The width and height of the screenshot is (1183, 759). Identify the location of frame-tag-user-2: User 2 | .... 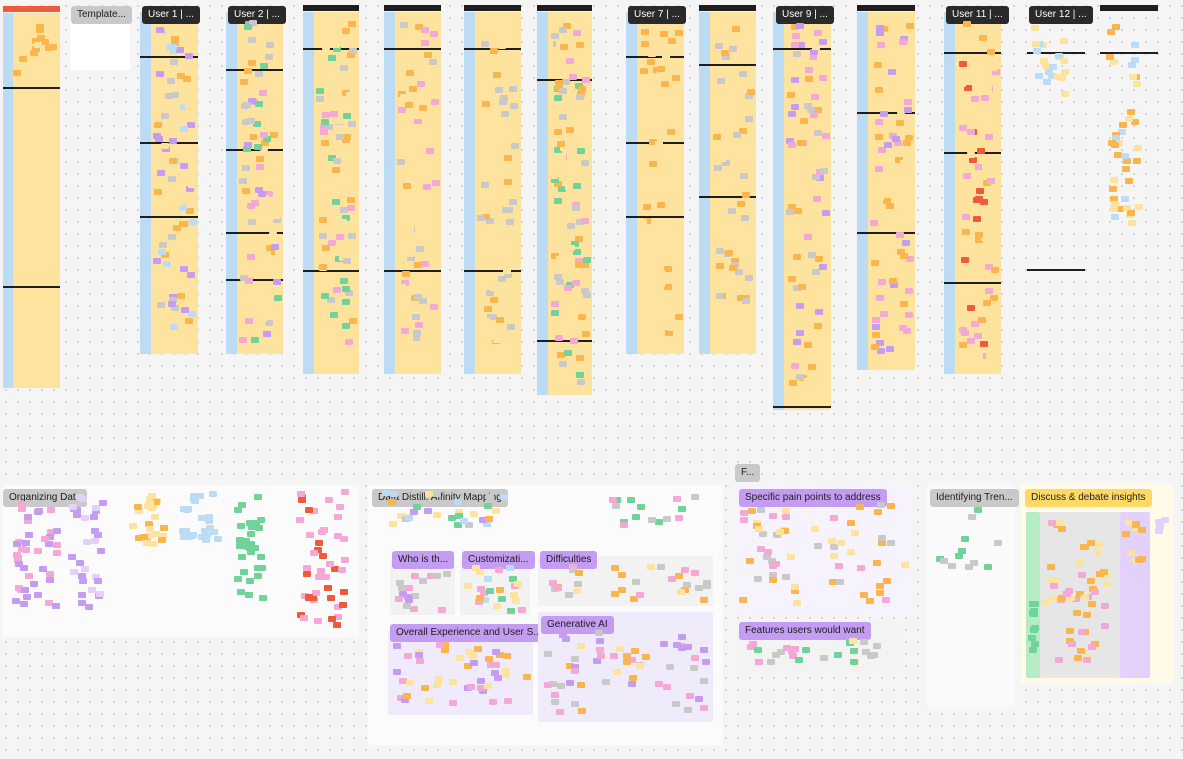
(257, 15).